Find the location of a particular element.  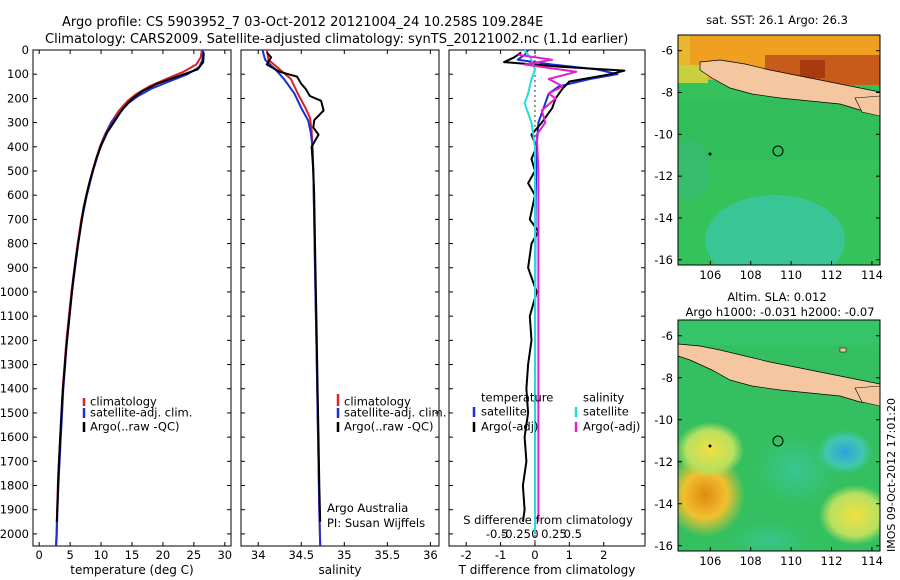

lat-tick-label: -6 is located at coordinates (667, 51).